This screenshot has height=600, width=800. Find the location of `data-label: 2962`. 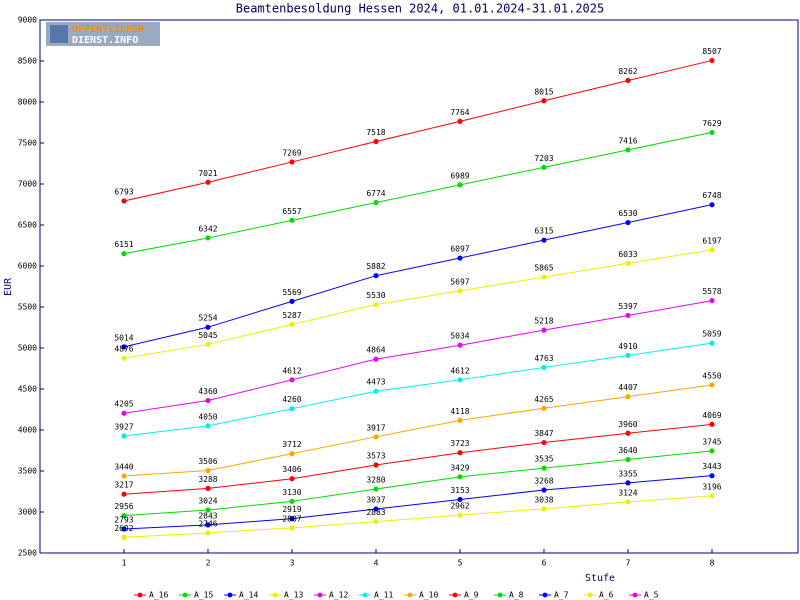

data-label: 2962 is located at coordinates (459, 506).